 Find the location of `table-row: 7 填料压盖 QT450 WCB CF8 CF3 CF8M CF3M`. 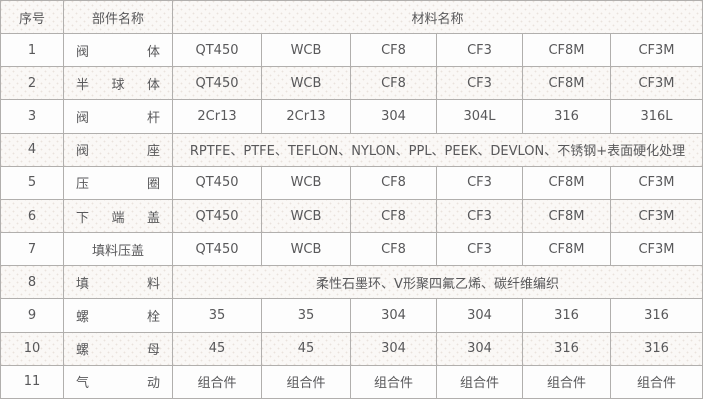

table-row: 7 填料压盖 QT450 WCB CF8 CF3 CF8M CF3M is located at coordinates (352, 249).